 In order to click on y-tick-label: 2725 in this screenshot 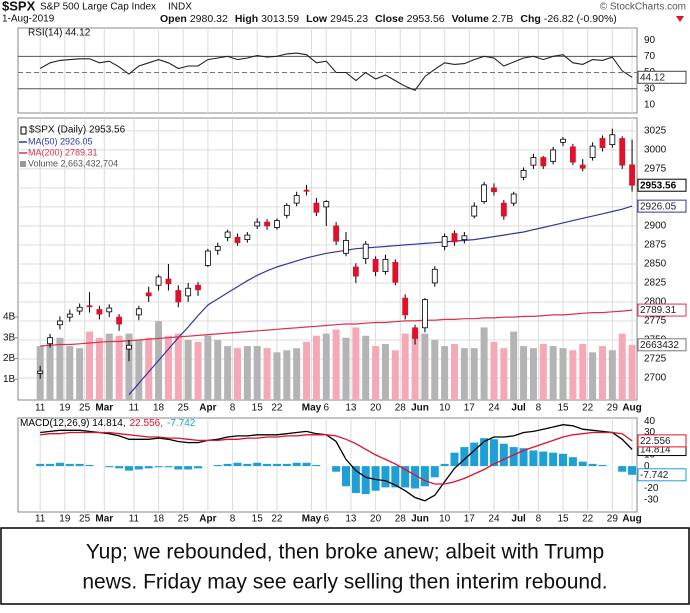, I will do `click(655, 359)`.